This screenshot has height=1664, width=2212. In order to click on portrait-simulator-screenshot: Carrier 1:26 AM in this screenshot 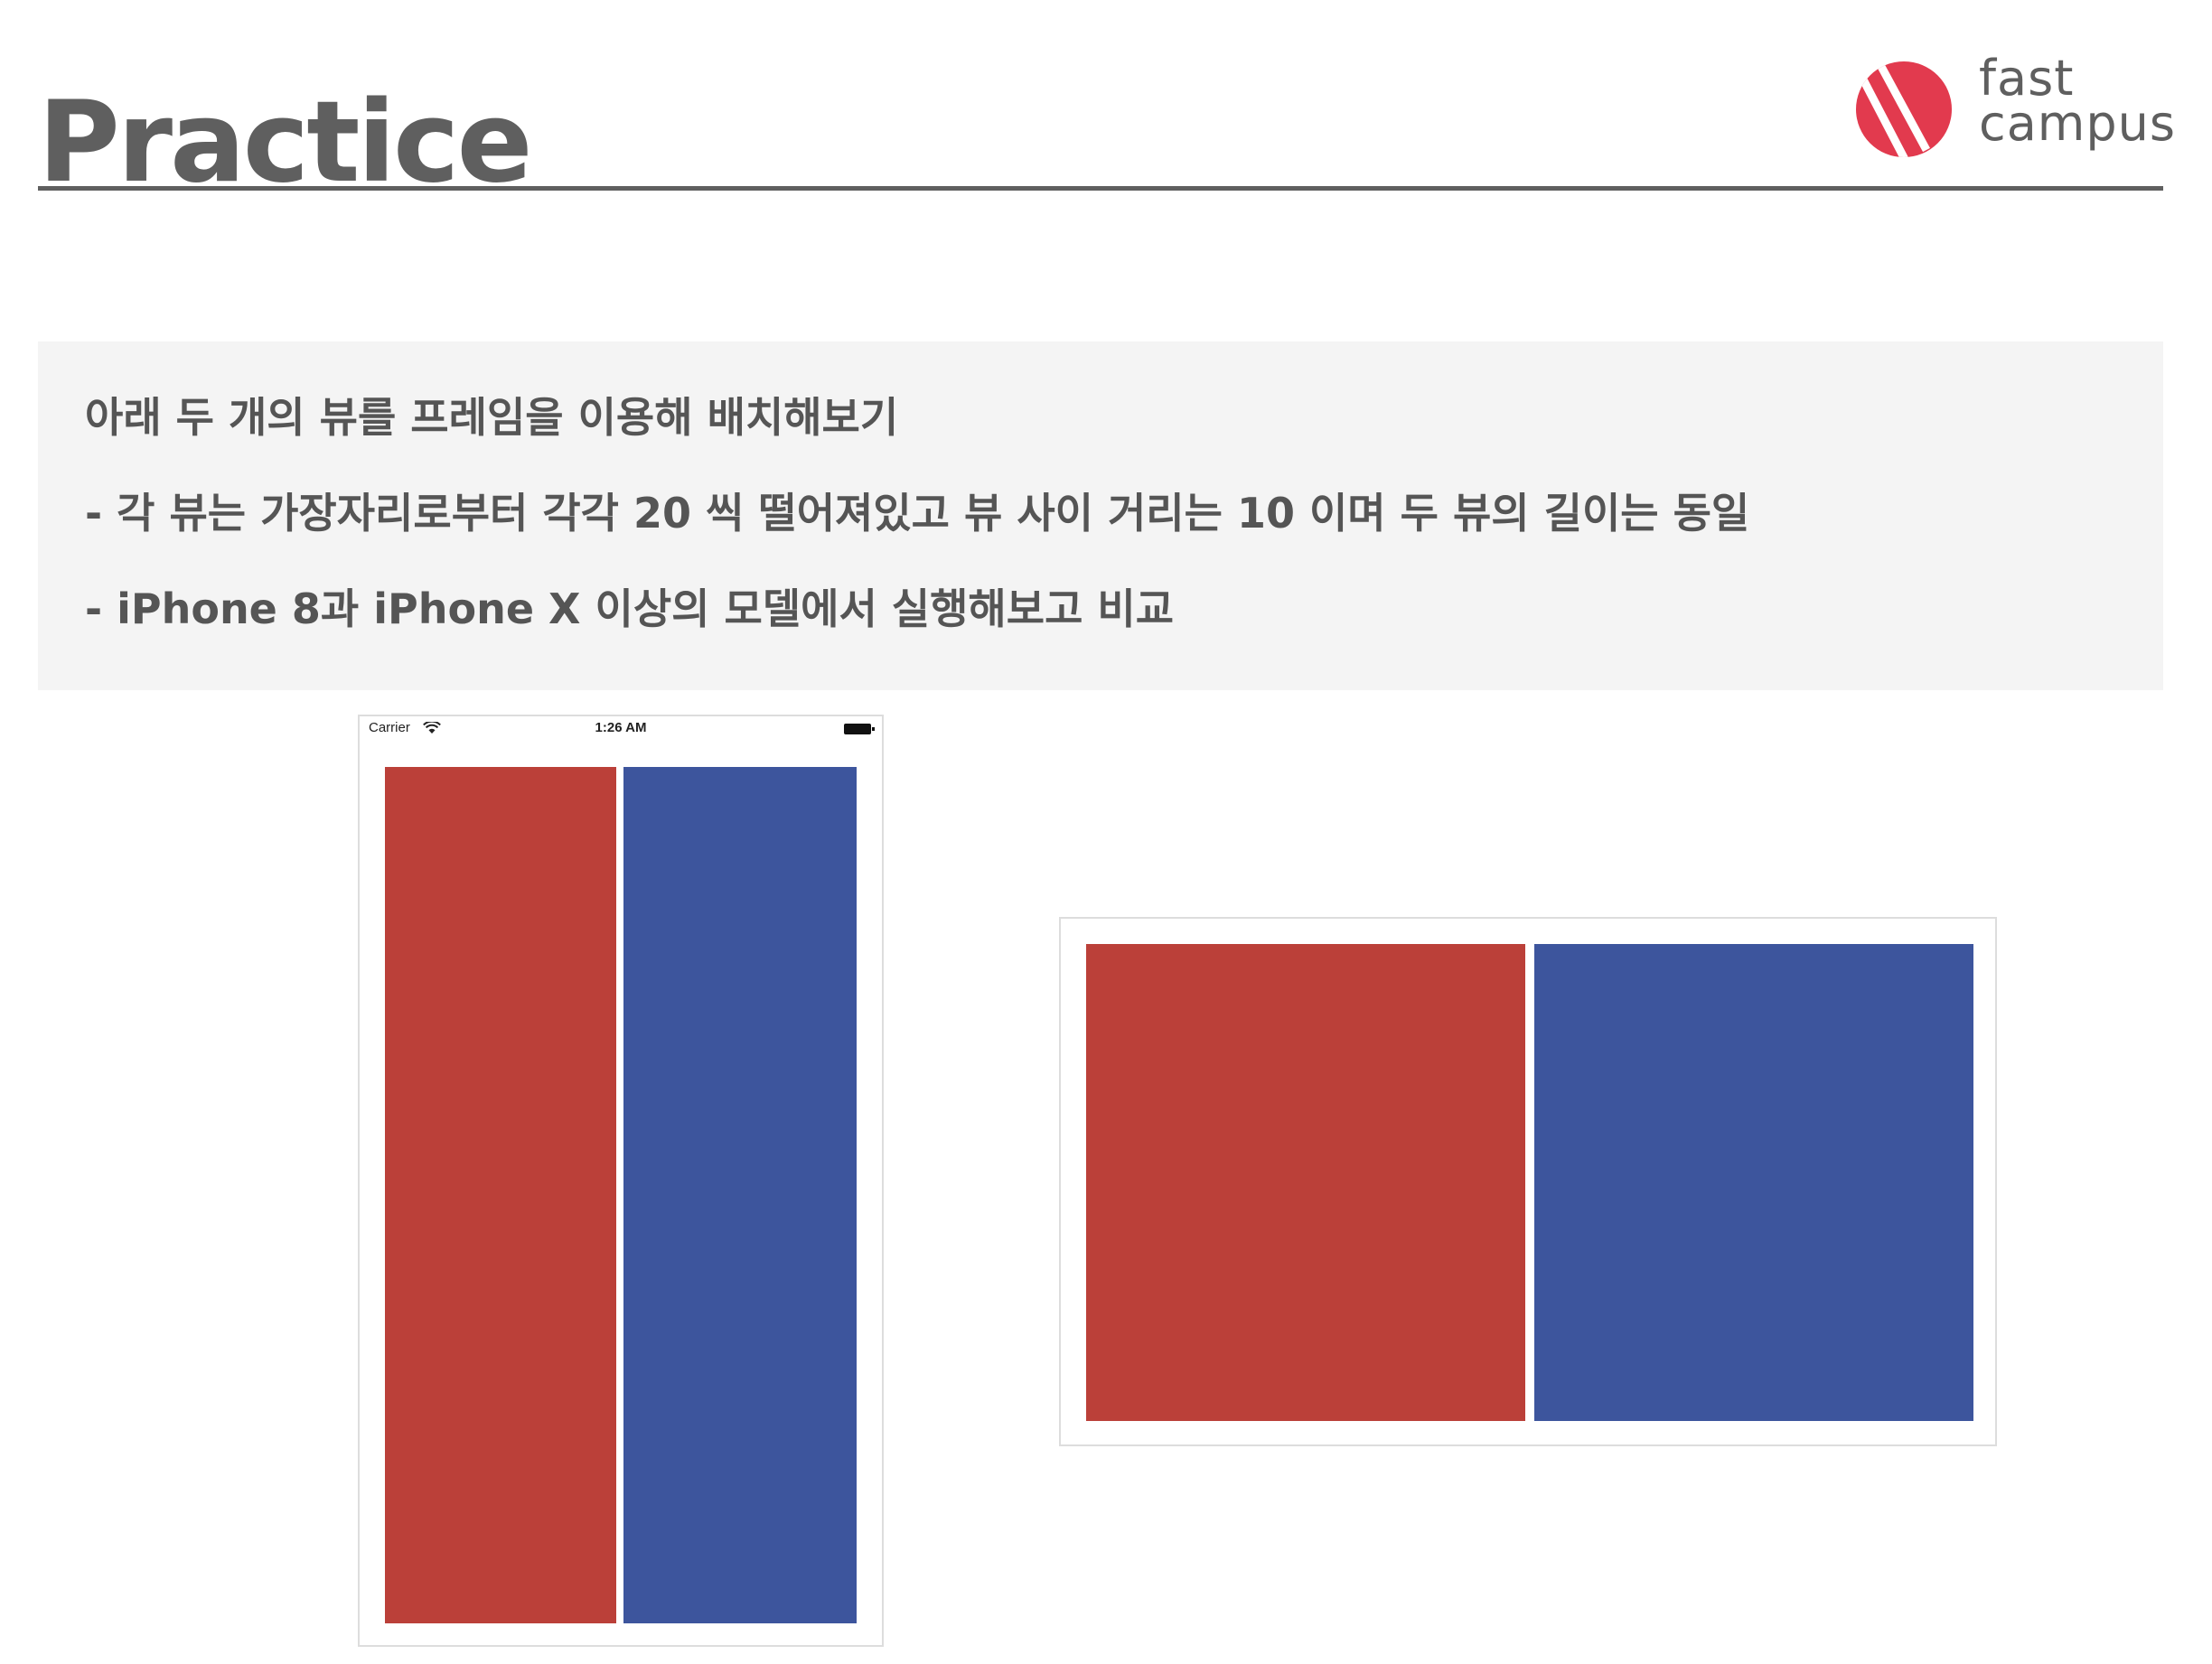, I will do `click(621, 1181)`.